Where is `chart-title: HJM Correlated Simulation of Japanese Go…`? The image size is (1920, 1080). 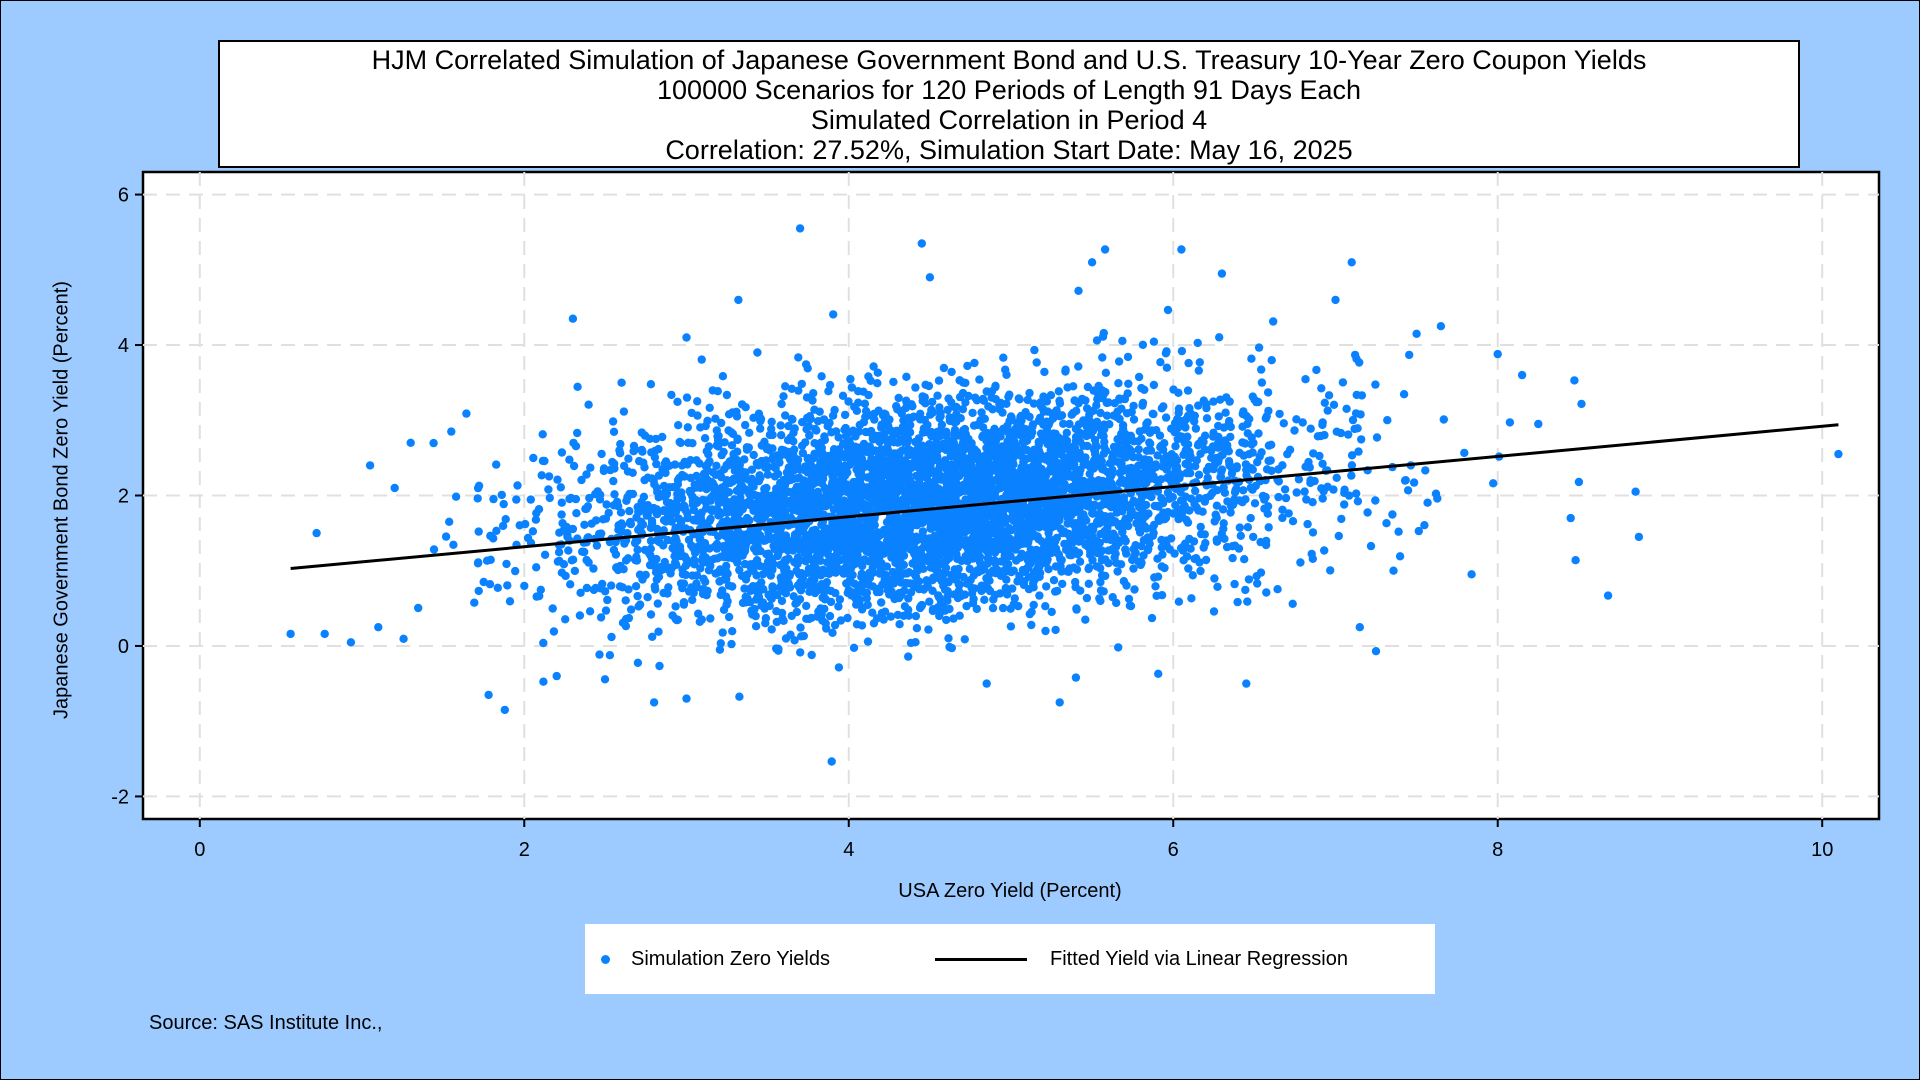
chart-title: HJM Correlated Simulation of Japanese Go… is located at coordinates (1009, 60).